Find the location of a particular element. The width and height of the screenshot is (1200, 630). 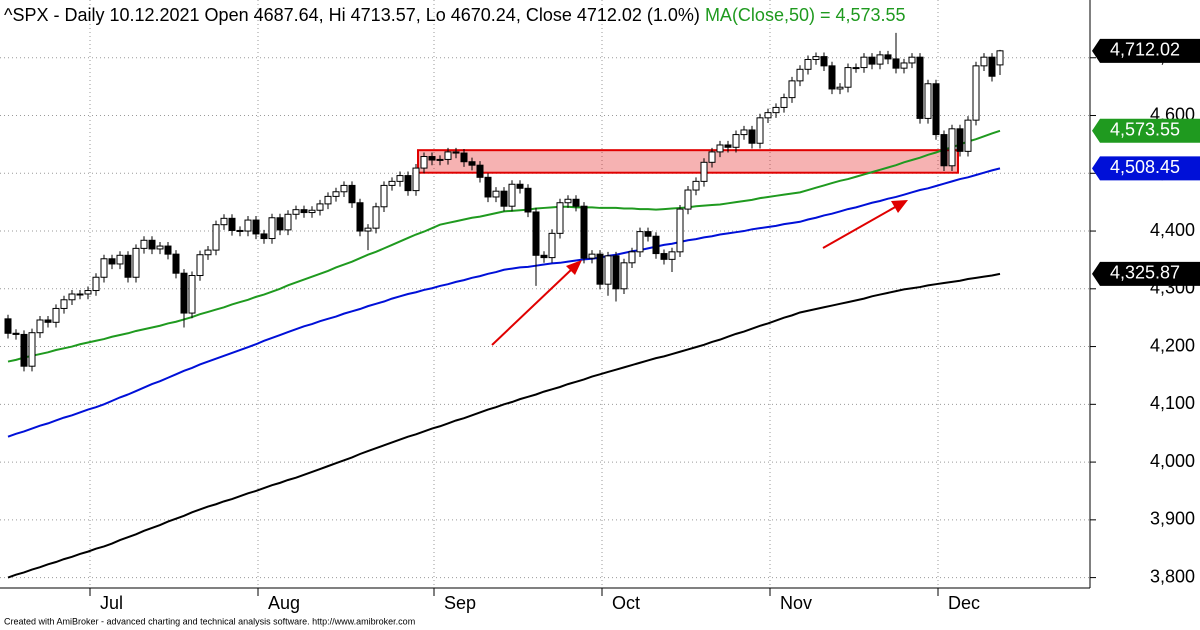

arrow is located at coordinates (532, 307).